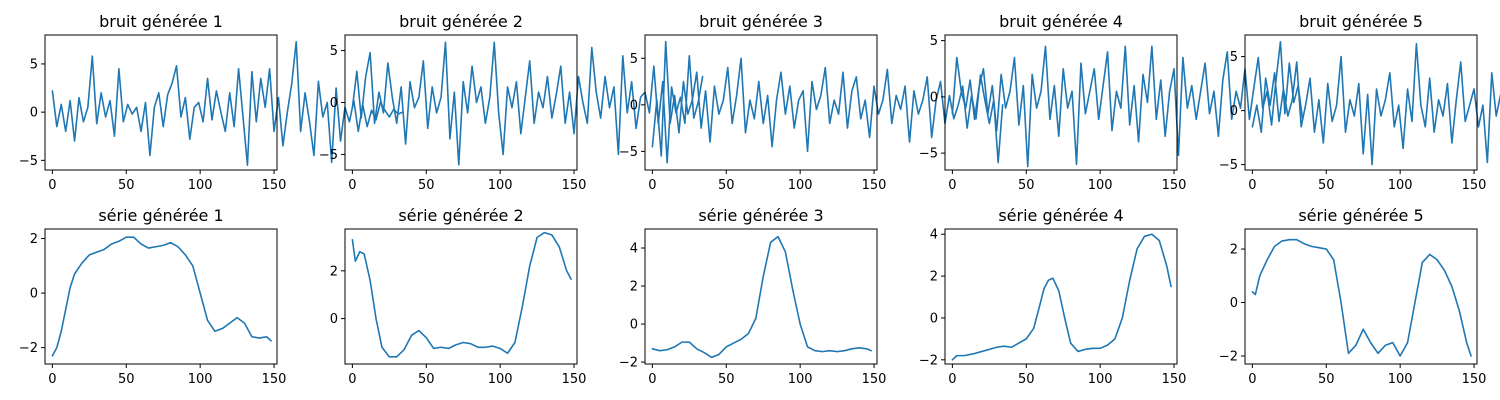 This screenshot has height=400, width=1500. What do you see at coordinates (761, 21) in the screenshot?
I see `chart-title: bruit générée 3` at bounding box center [761, 21].